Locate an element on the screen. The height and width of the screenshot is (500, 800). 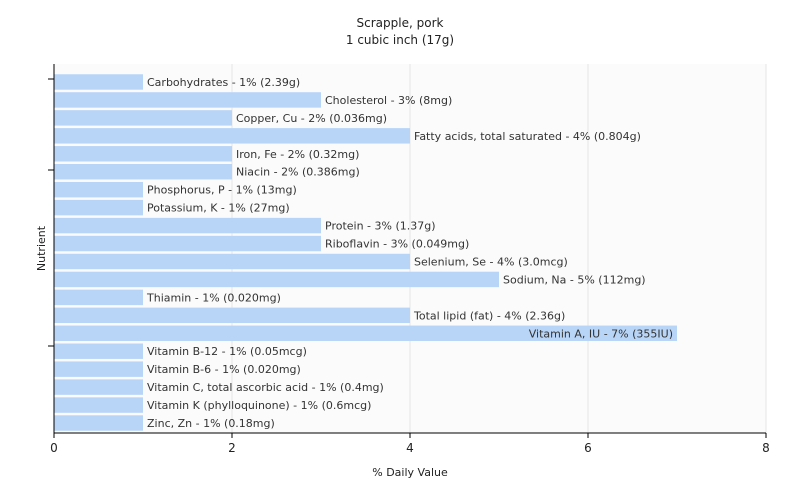
bar-label: Cholesterol - 3% (8mg) is located at coordinates (388, 100).